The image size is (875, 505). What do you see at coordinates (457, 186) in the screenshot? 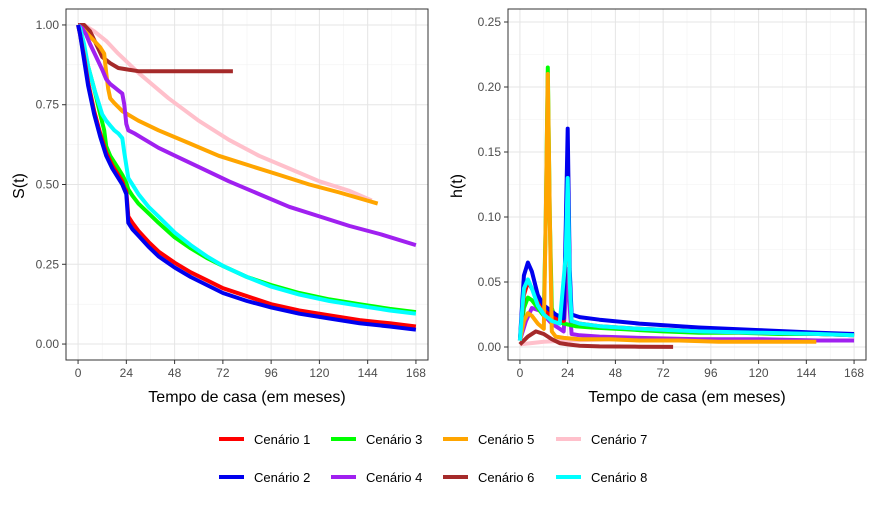
I see `right-y-axis-title: h(t)` at bounding box center [457, 186].